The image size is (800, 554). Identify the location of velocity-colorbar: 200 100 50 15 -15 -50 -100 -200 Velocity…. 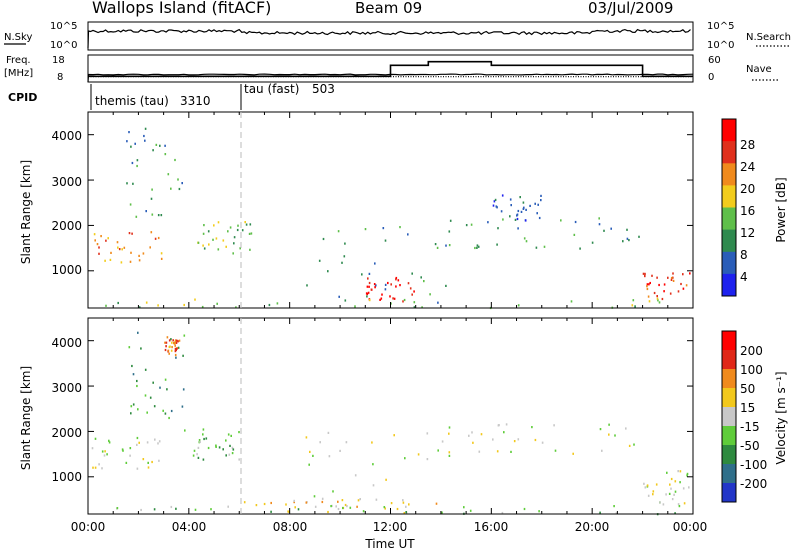
(754, 416).